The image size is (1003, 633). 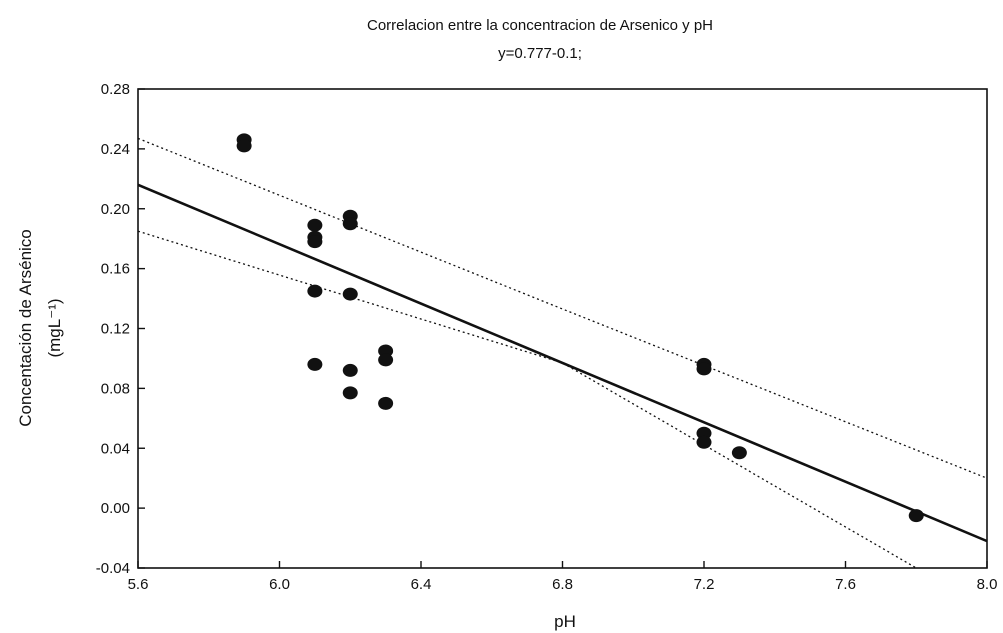 I want to click on y-tick-label: -0.04, so click(x=113, y=568).